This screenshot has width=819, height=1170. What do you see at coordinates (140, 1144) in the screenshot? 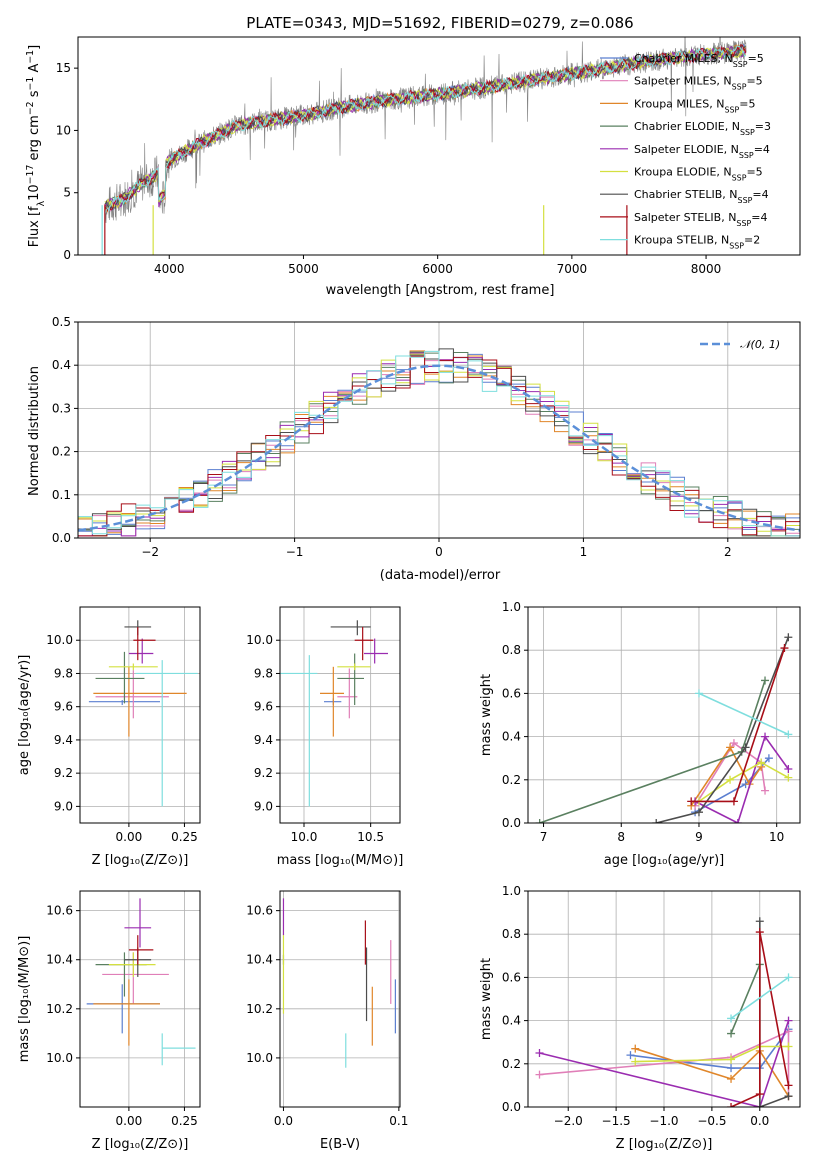
I see `x-axis-label: Z [log₁₀(Z/Z⊙)]` at bounding box center [140, 1144].